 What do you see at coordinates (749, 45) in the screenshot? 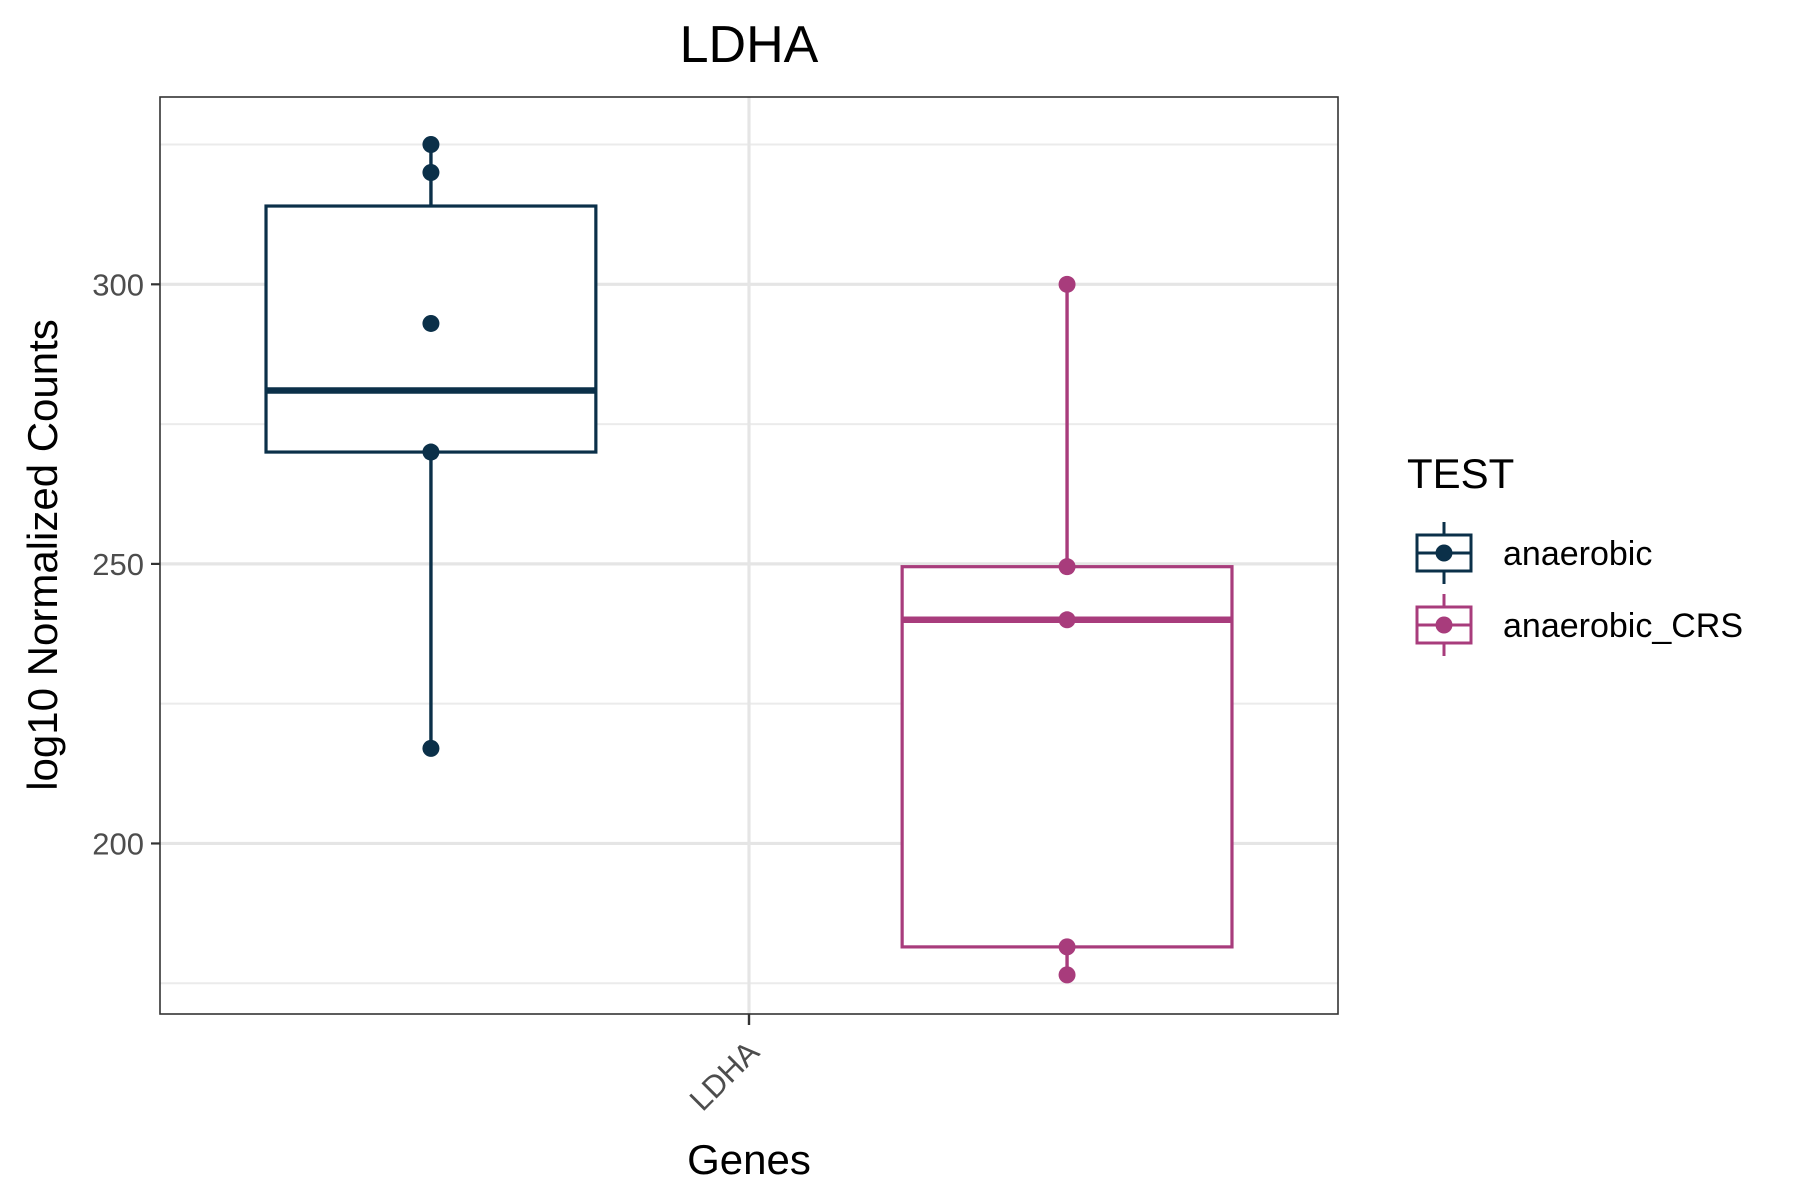
I see `chart-title: LDHA` at bounding box center [749, 45].